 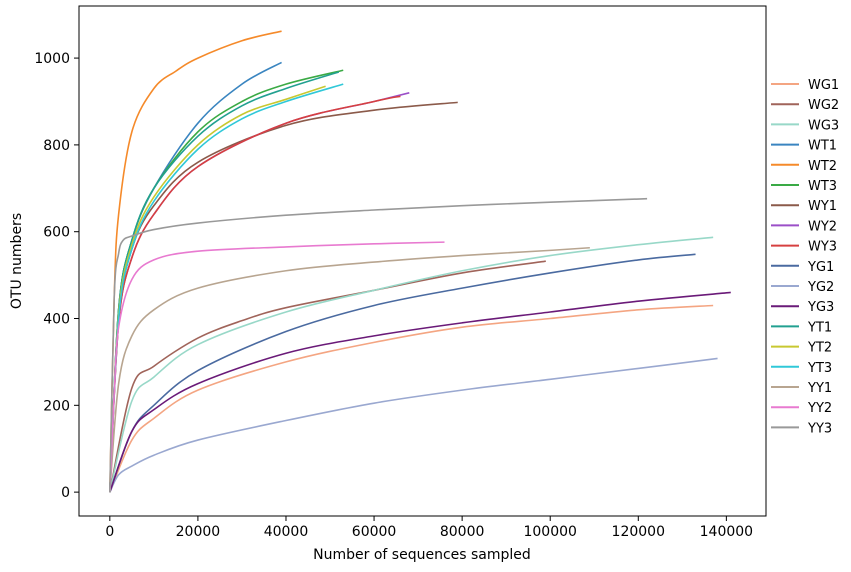 I want to click on x-tick-label: 120000, so click(x=638, y=532).